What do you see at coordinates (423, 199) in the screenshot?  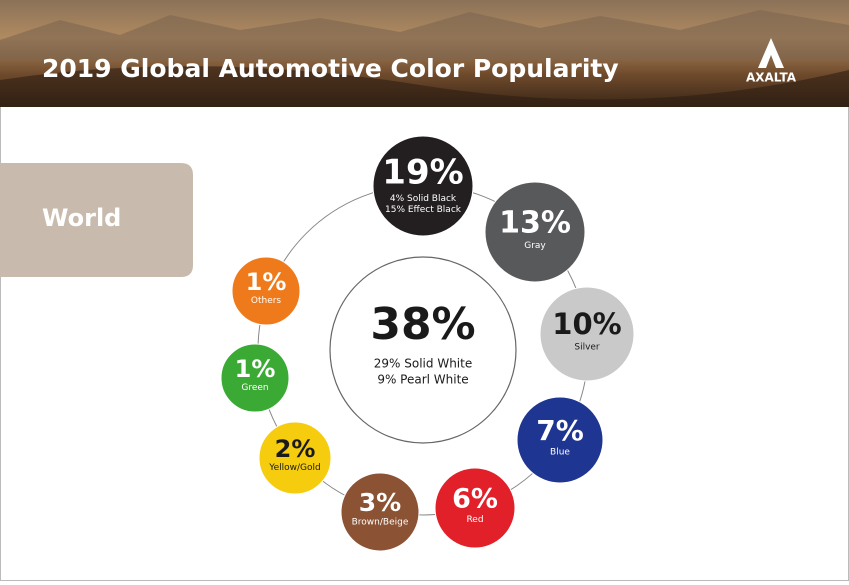 I see `color-label: 4% Solid Black` at bounding box center [423, 199].